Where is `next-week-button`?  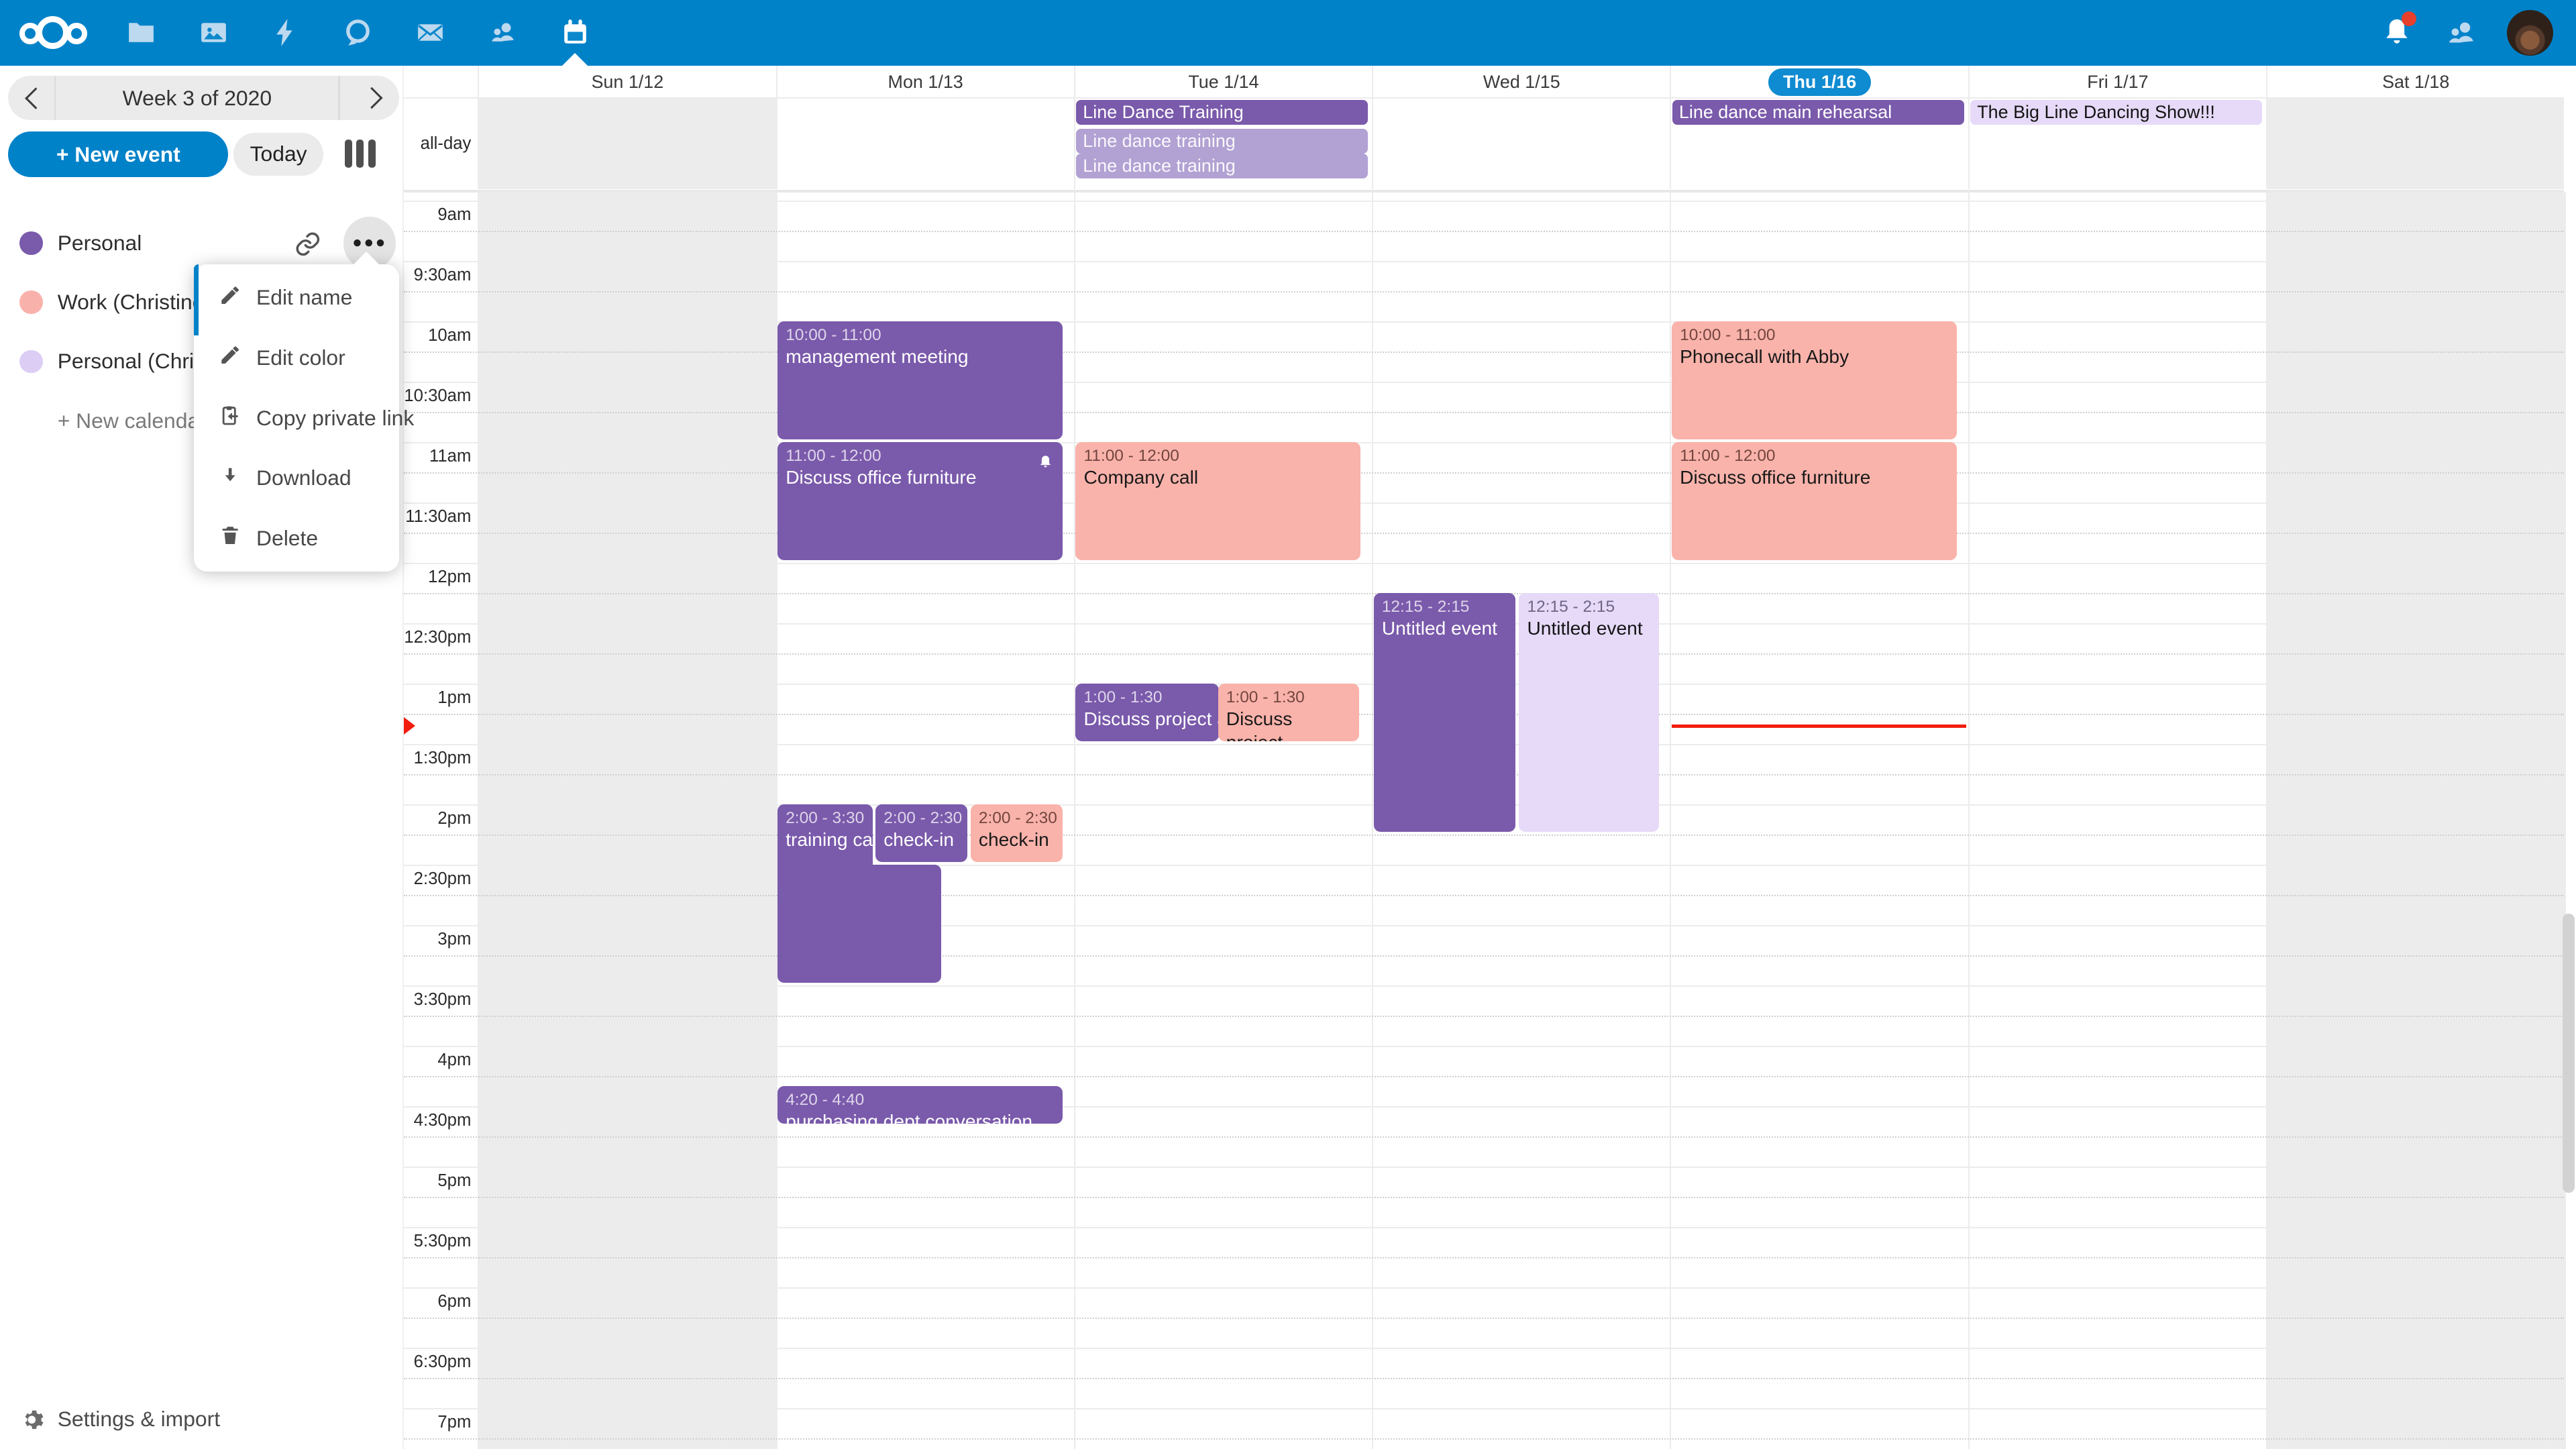 next-week-button is located at coordinates (372, 98).